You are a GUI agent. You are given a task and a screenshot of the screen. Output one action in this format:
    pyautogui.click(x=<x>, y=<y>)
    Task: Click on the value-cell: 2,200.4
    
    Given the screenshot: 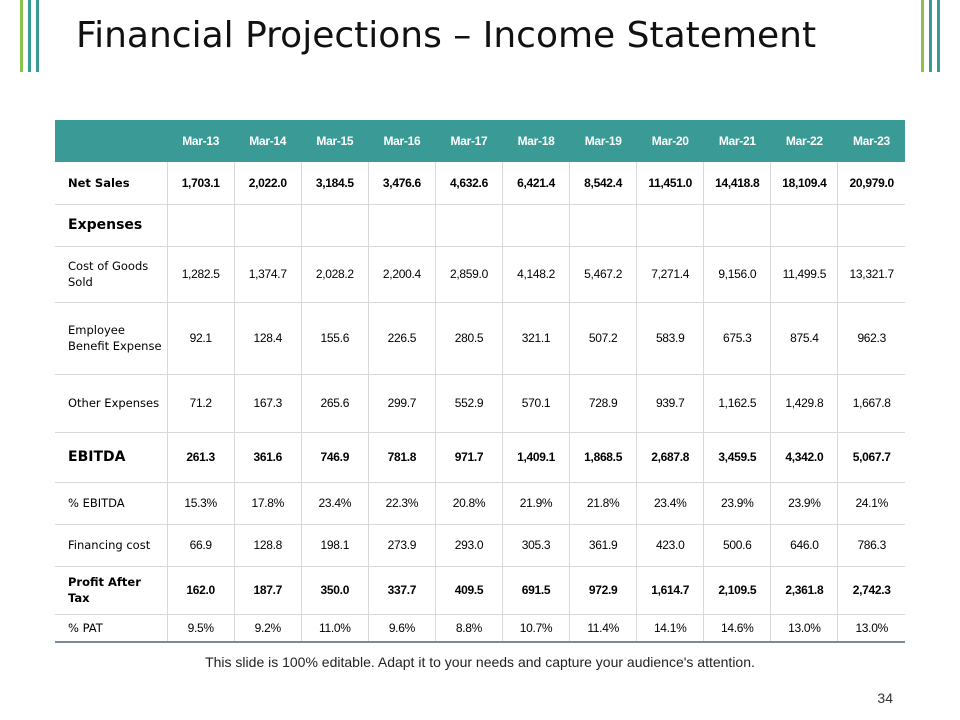 What is the action you would take?
    pyautogui.click(x=401, y=274)
    